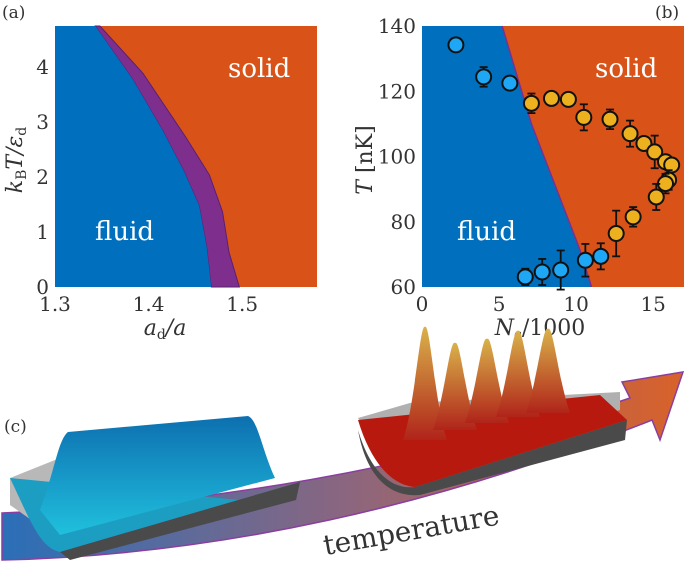  Describe the element at coordinates (403, 222) in the screenshot. I see `panel-b-ytick-label: 80` at that location.